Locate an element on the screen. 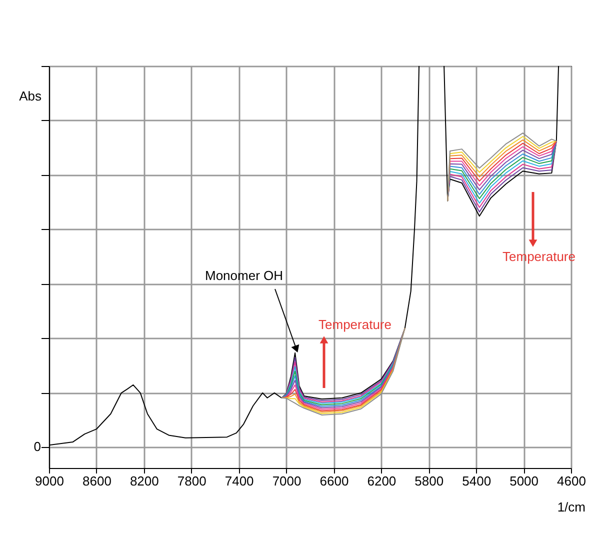 This screenshot has width=610, height=543. x-tick-label: 4600 is located at coordinates (571, 481).